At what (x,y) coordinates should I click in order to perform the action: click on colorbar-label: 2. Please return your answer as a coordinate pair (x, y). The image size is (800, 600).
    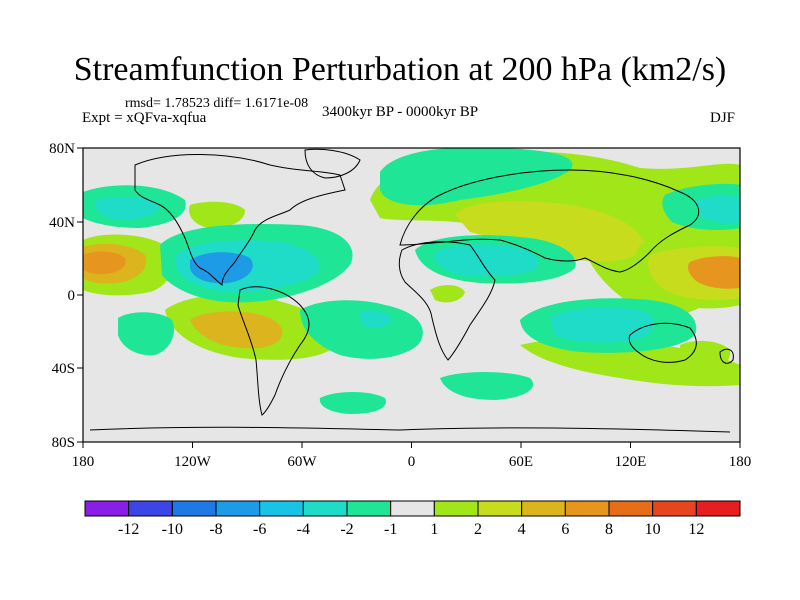
    Looking at the image, I should click on (478, 529).